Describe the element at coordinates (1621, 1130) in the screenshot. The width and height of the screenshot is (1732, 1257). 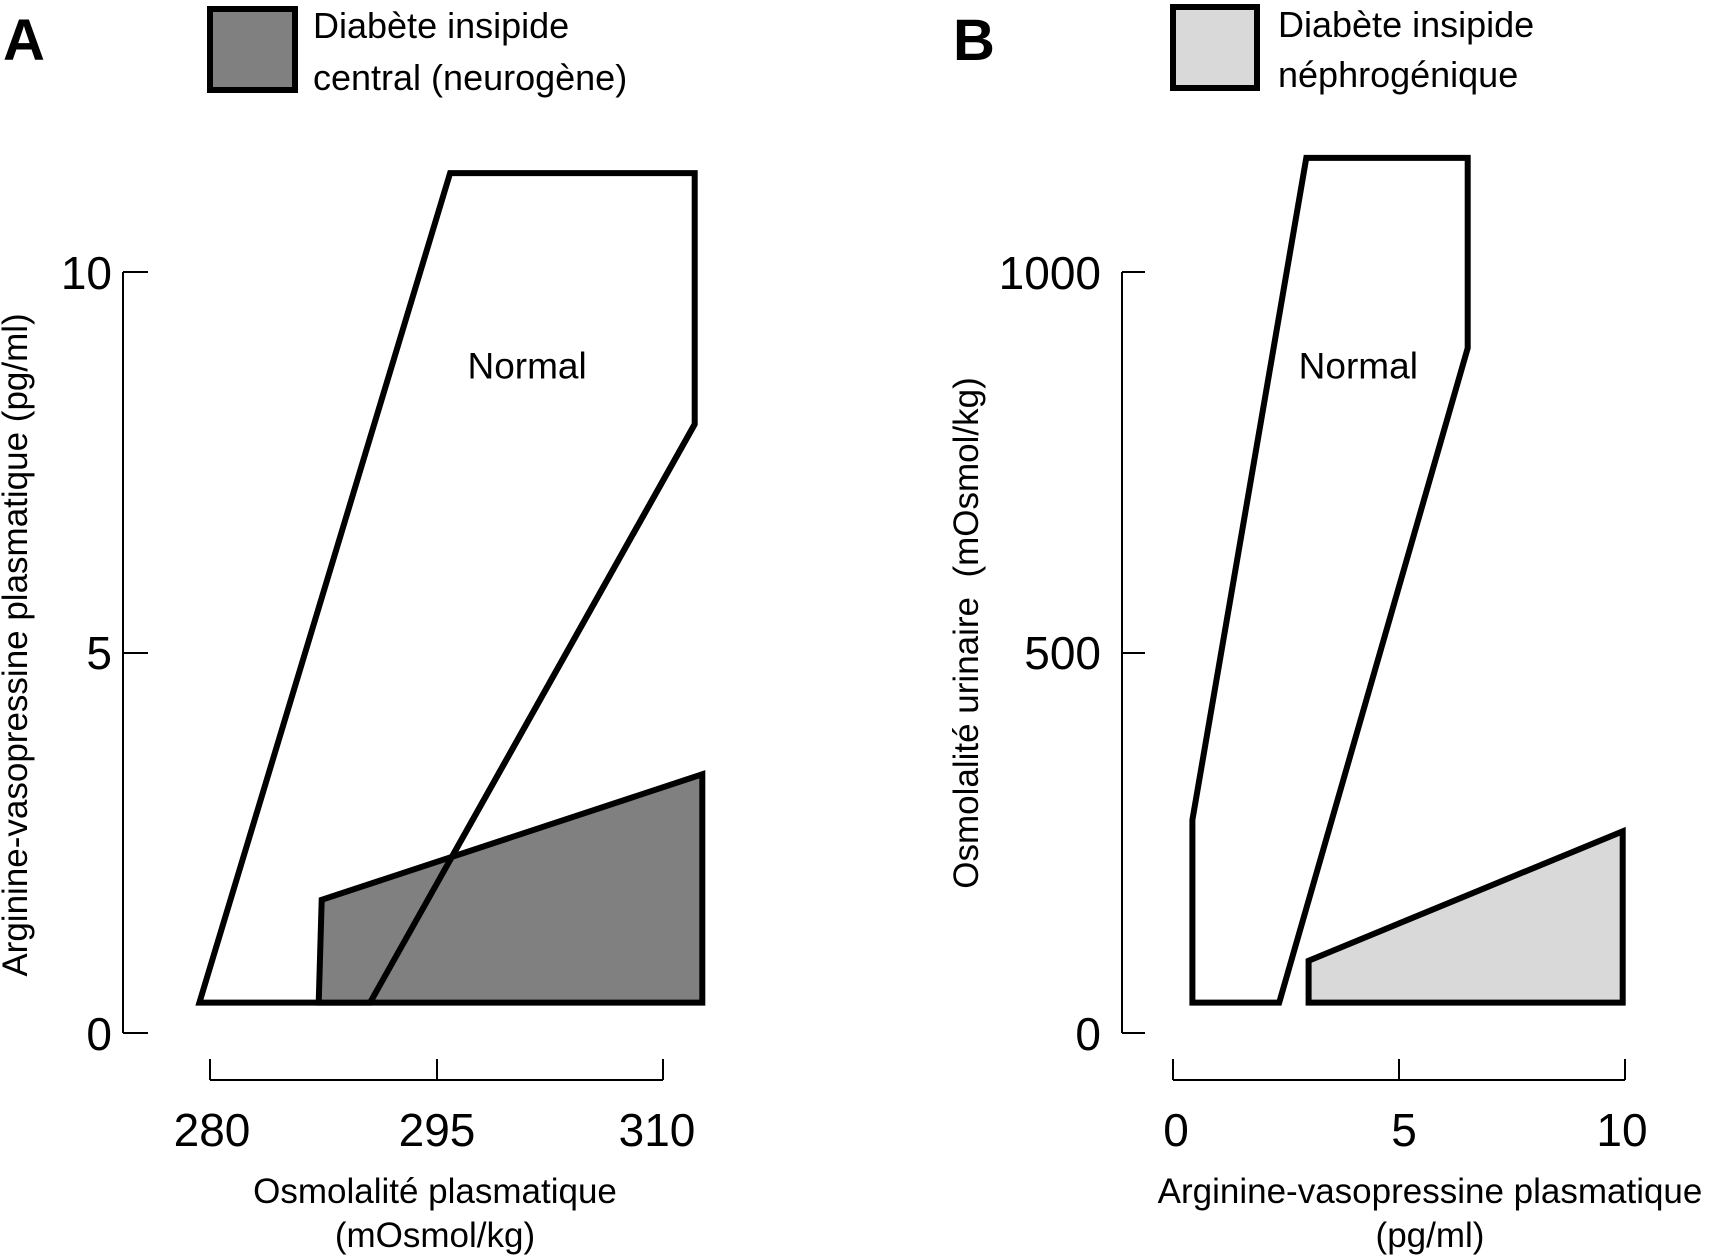
I see `panel-b-x-tick-label-10: 10` at that location.